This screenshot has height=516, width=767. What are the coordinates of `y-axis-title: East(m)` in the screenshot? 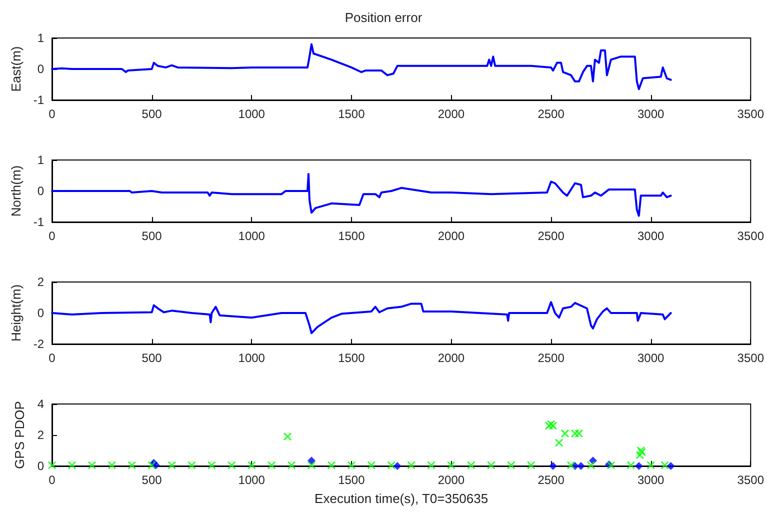 It's located at (16, 69).